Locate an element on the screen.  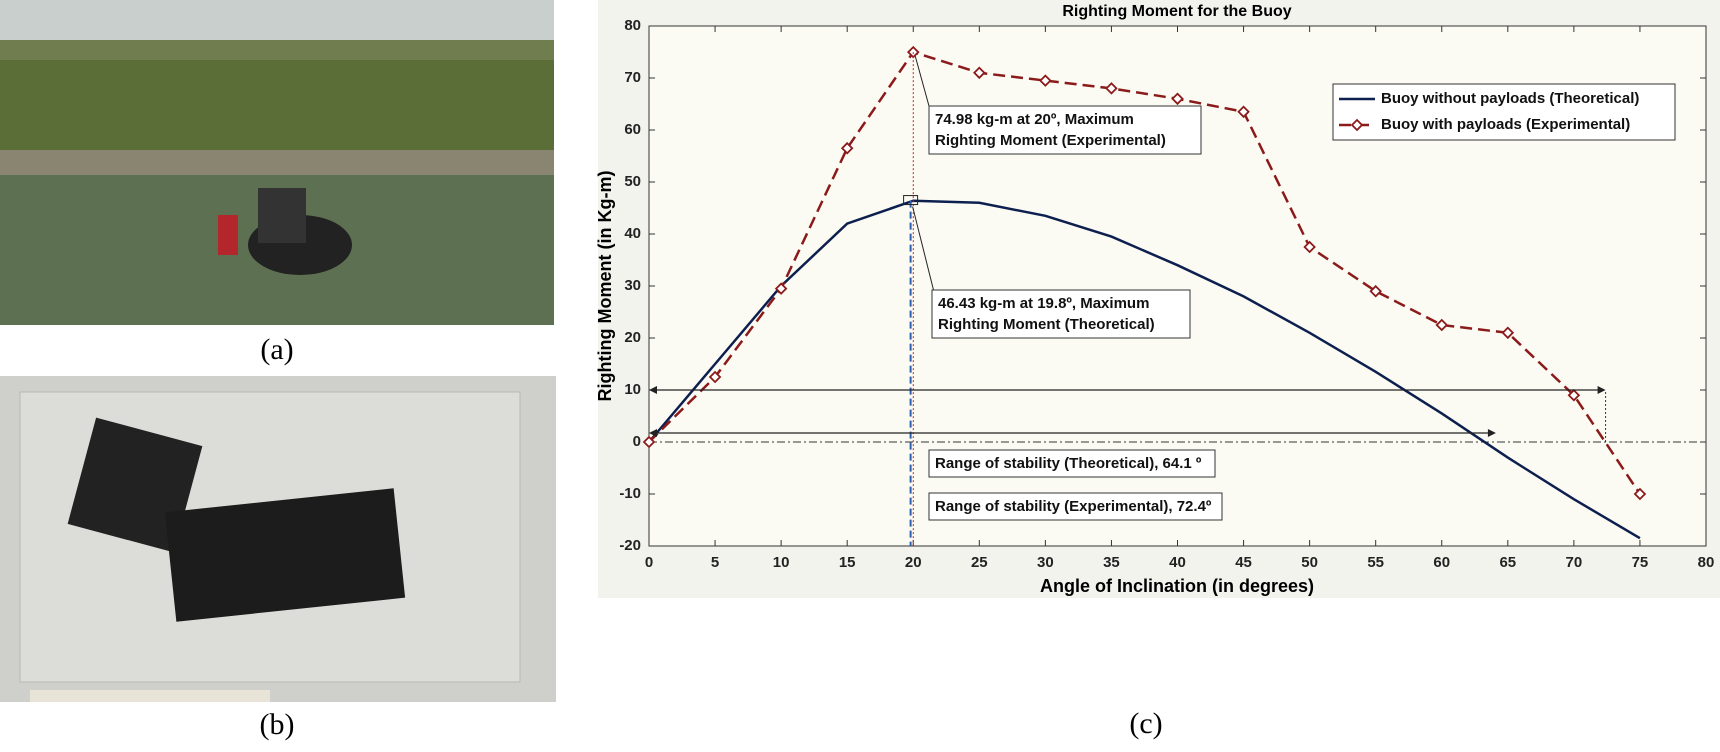
caption-b: (b) is located at coordinates (277, 724).